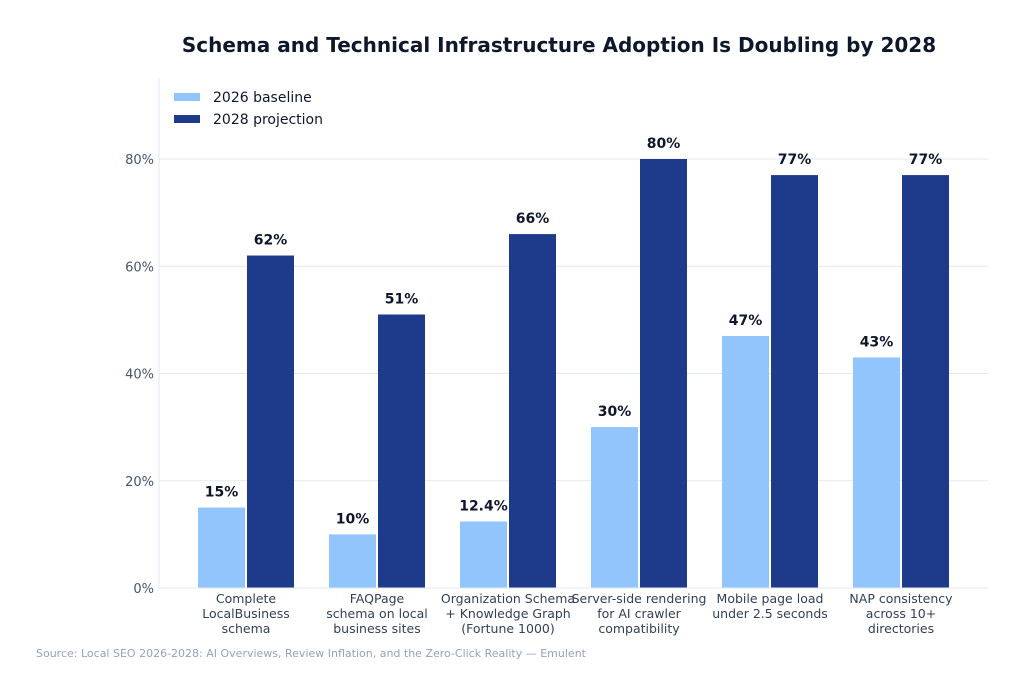 This screenshot has height=695, width=1024. What do you see at coordinates (246, 613) in the screenshot?
I see `x-tick-label: LocalBusiness` at bounding box center [246, 613].